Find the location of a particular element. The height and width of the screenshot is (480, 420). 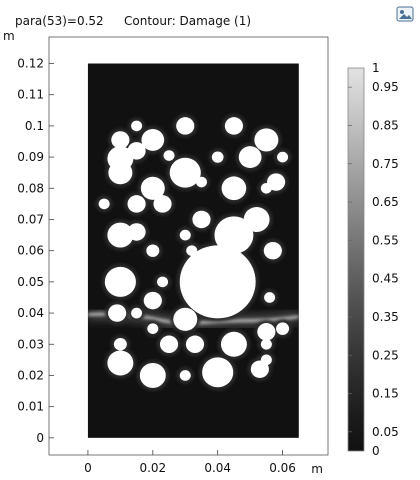

export-image-icon is located at coordinates (405, 14).